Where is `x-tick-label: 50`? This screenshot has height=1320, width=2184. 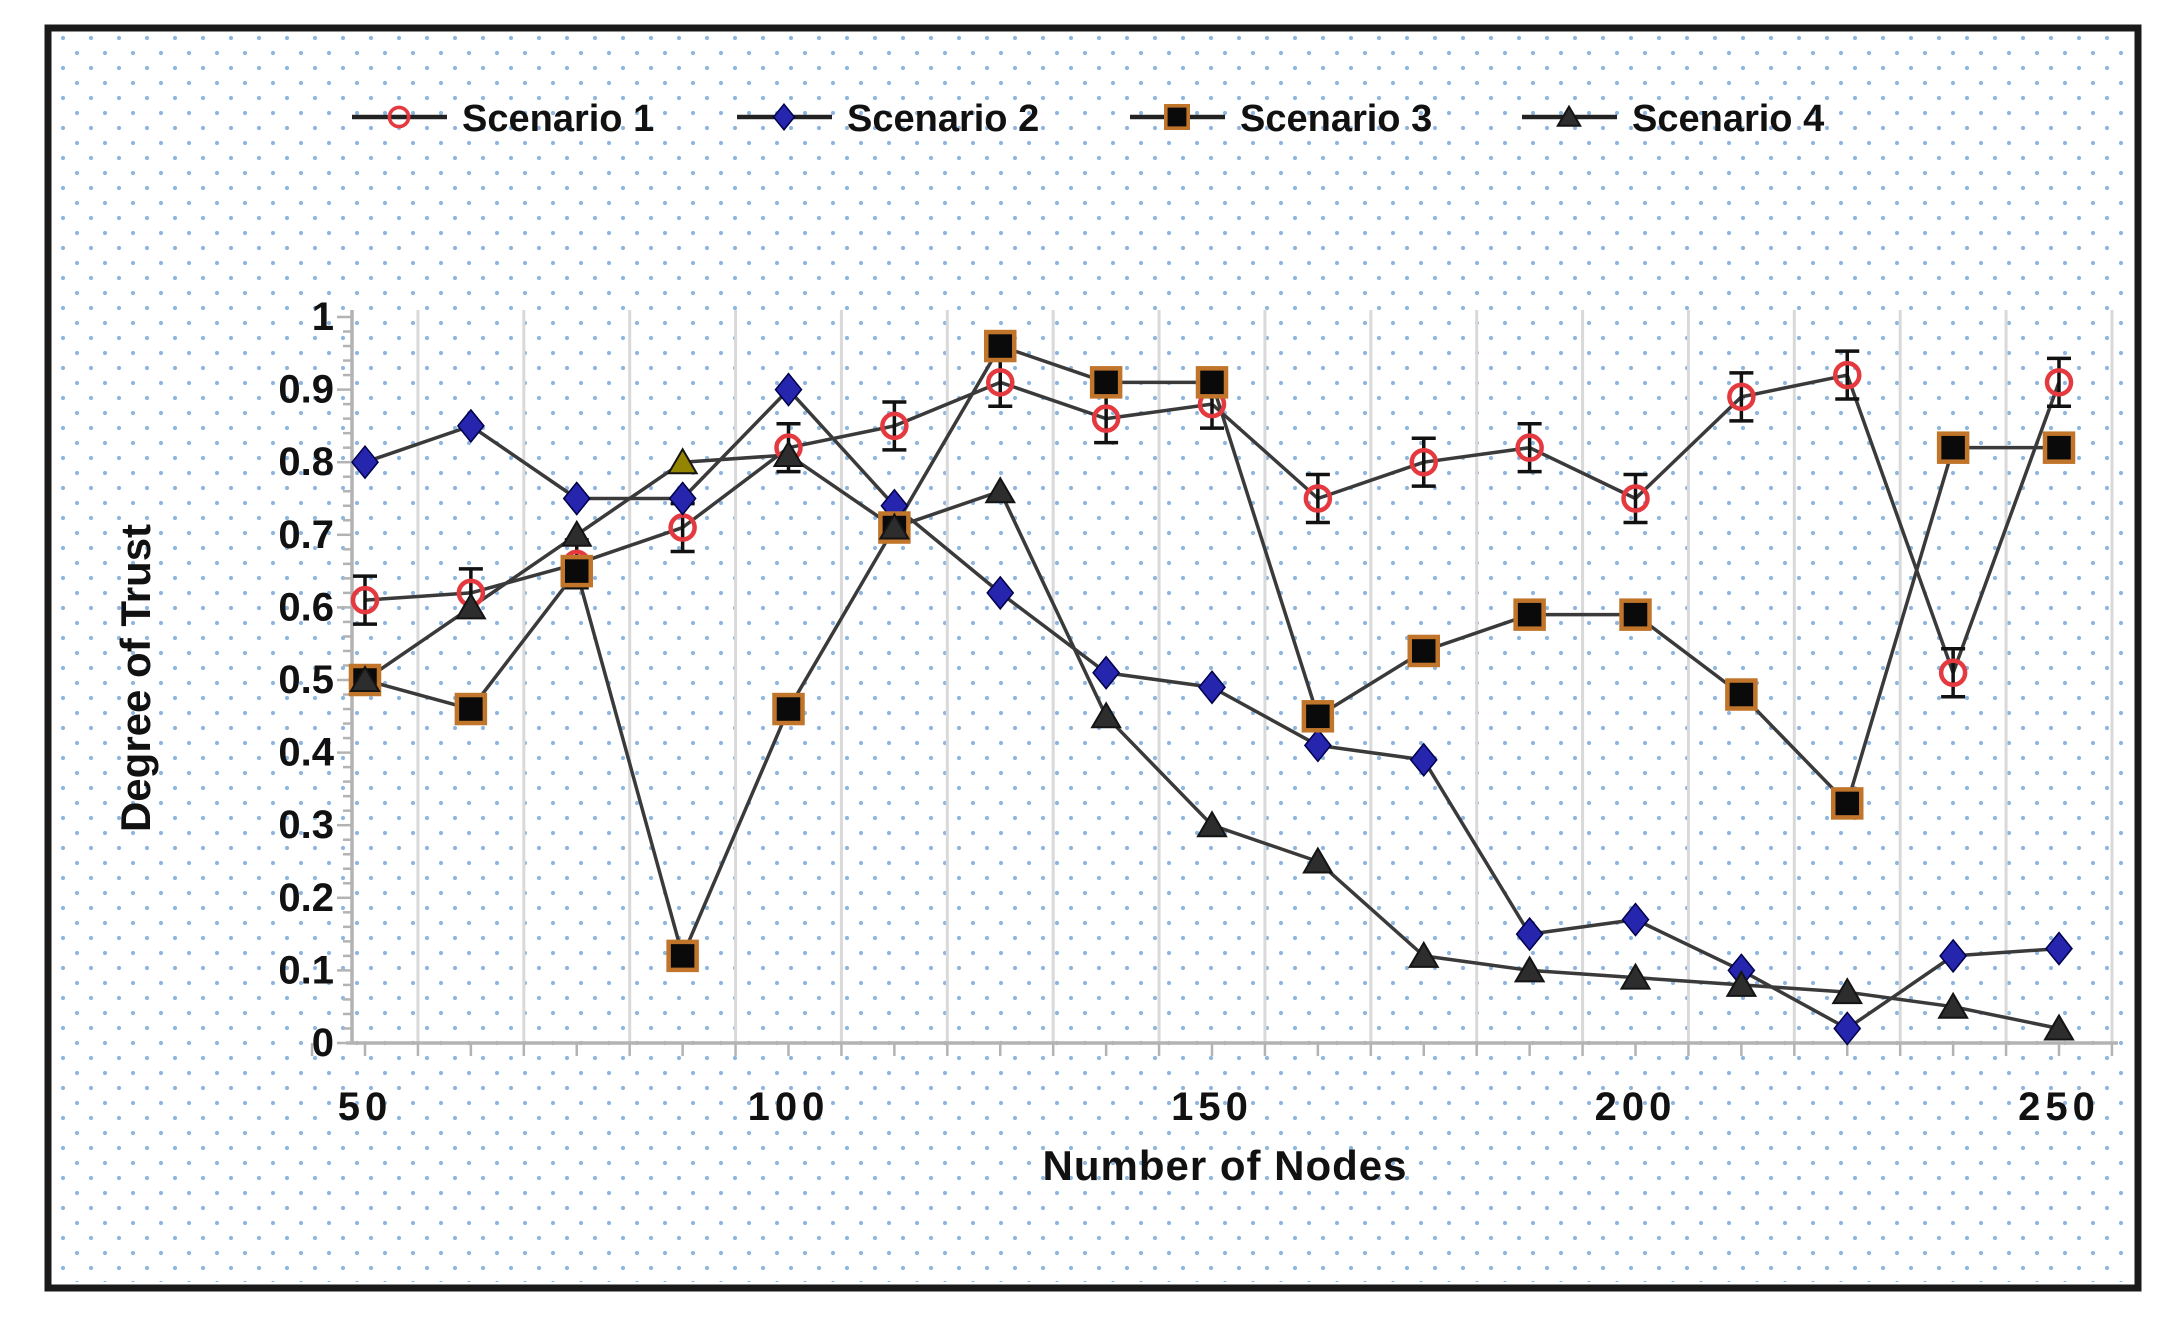 x-tick-label: 50 is located at coordinates (365, 1107).